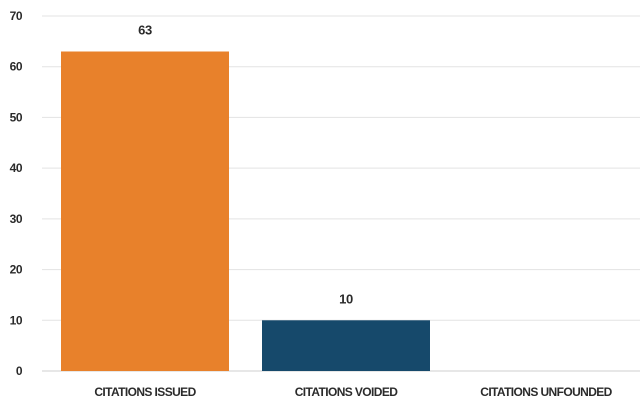 Image resolution: width=644 pixels, height=411 pixels. What do you see at coordinates (16, 270) in the screenshot?
I see `y-tick-label: 20` at bounding box center [16, 270].